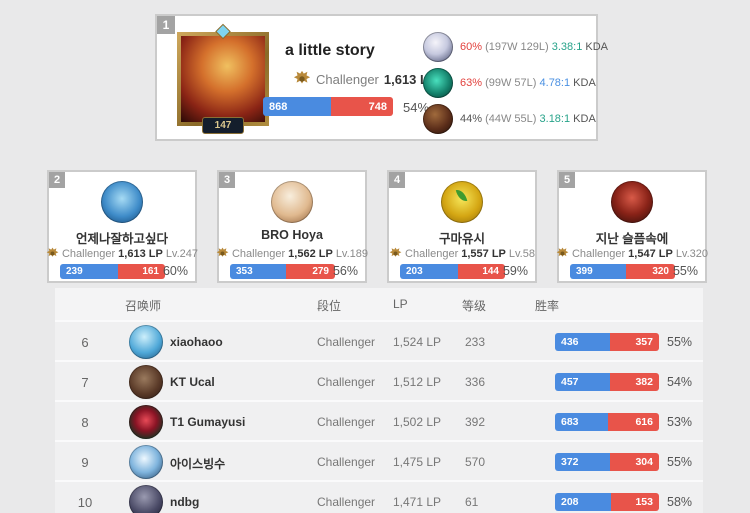 This screenshot has height=513, width=750. I want to click on losses-count: 382, so click(634, 382).